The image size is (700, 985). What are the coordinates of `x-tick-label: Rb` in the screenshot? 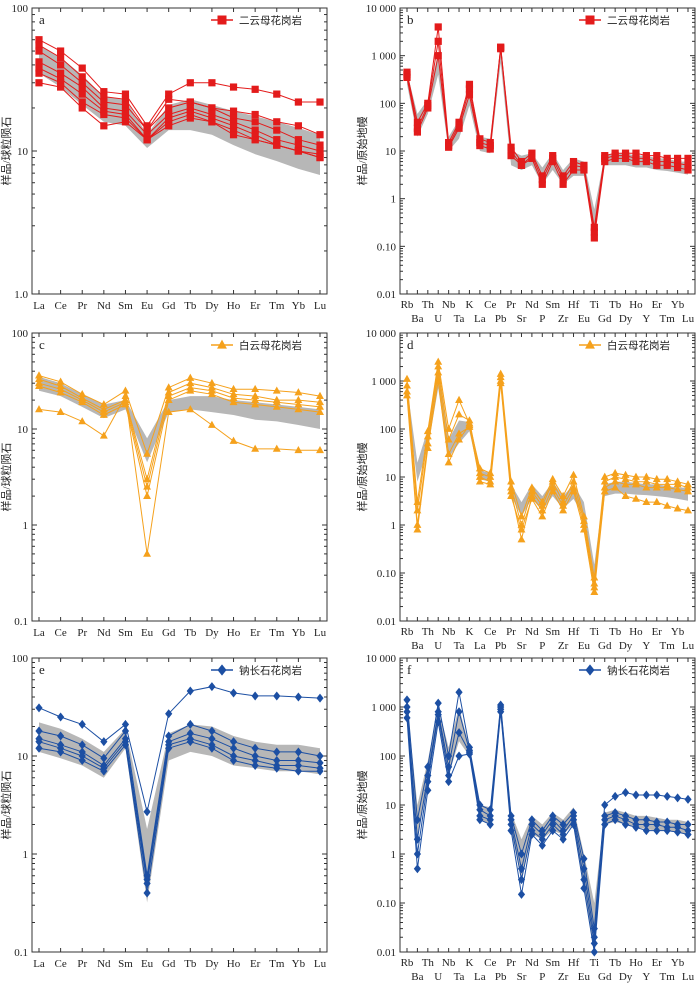 It's located at (407, 632).